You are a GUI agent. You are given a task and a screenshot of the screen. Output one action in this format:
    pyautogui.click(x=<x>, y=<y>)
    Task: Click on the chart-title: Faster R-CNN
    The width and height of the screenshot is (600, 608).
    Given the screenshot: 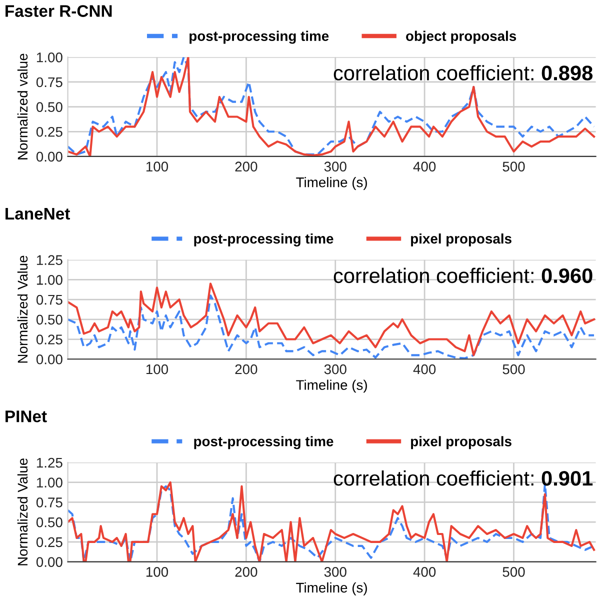 What is the action you would take?
    pyautogui.click(x=59, y=11)
    